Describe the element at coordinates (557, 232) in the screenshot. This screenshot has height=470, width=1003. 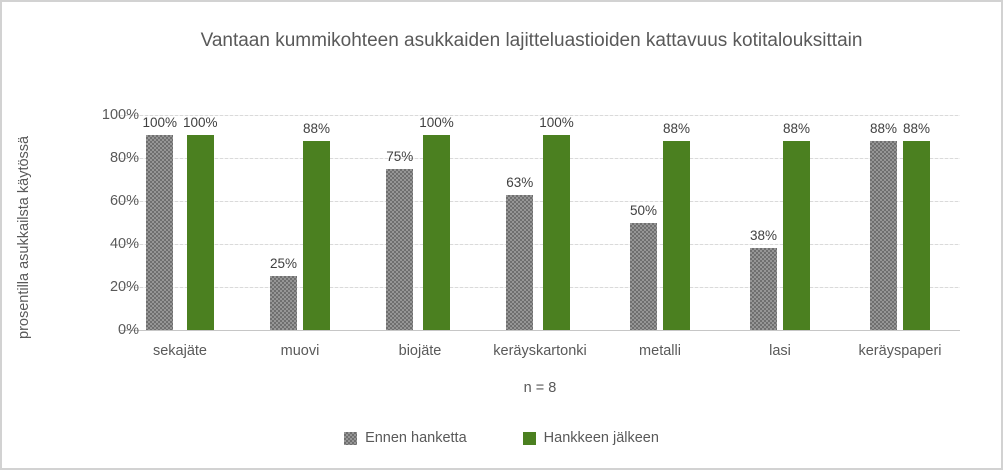
I see `bar-hankkeen-j-lkeen-ker-yskartonki` at that location.